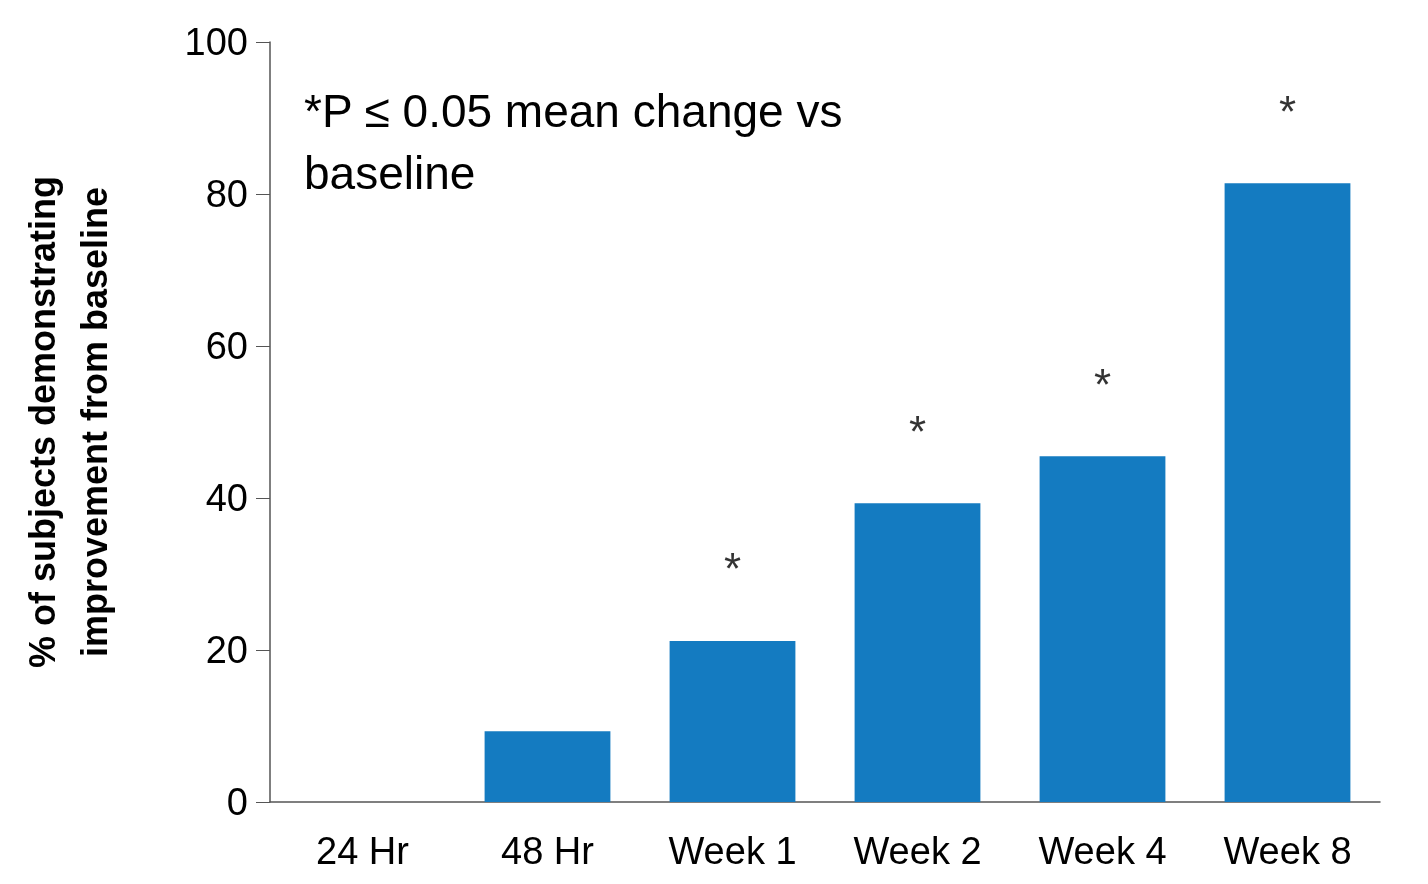 The height and width of the screenshot is (884, 1428). What do you see at coordinates (237, 802) in the screenshot?
I see `y-tick-label: 0` at bounding box center [237, 802].